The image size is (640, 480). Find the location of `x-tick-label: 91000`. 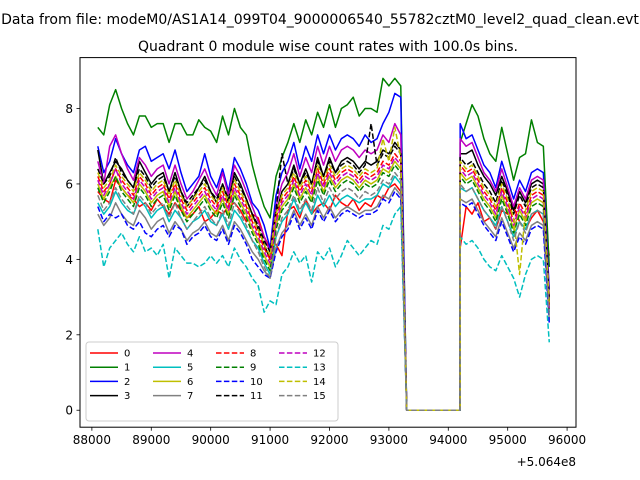

x-tick-label: 91000 is located at coordinates (270, 440).